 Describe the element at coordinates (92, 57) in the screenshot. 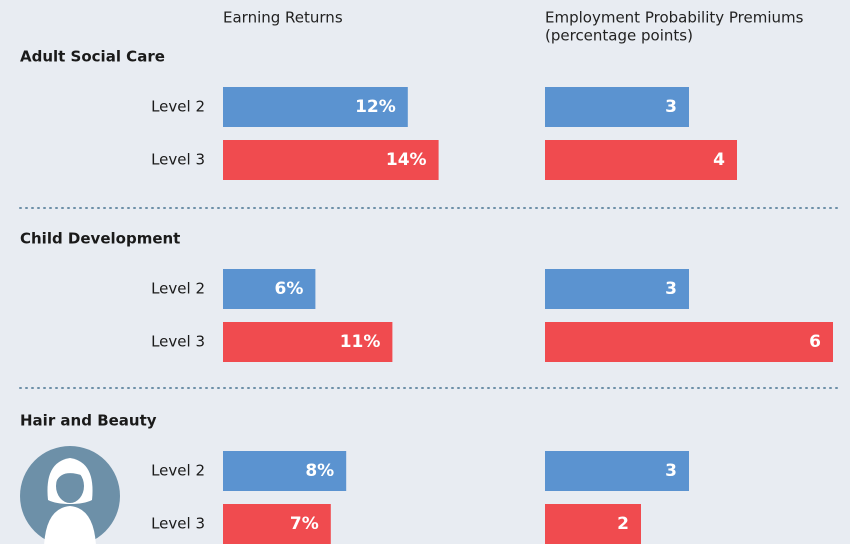

I see `section-title: Adult Social Care` at that location.